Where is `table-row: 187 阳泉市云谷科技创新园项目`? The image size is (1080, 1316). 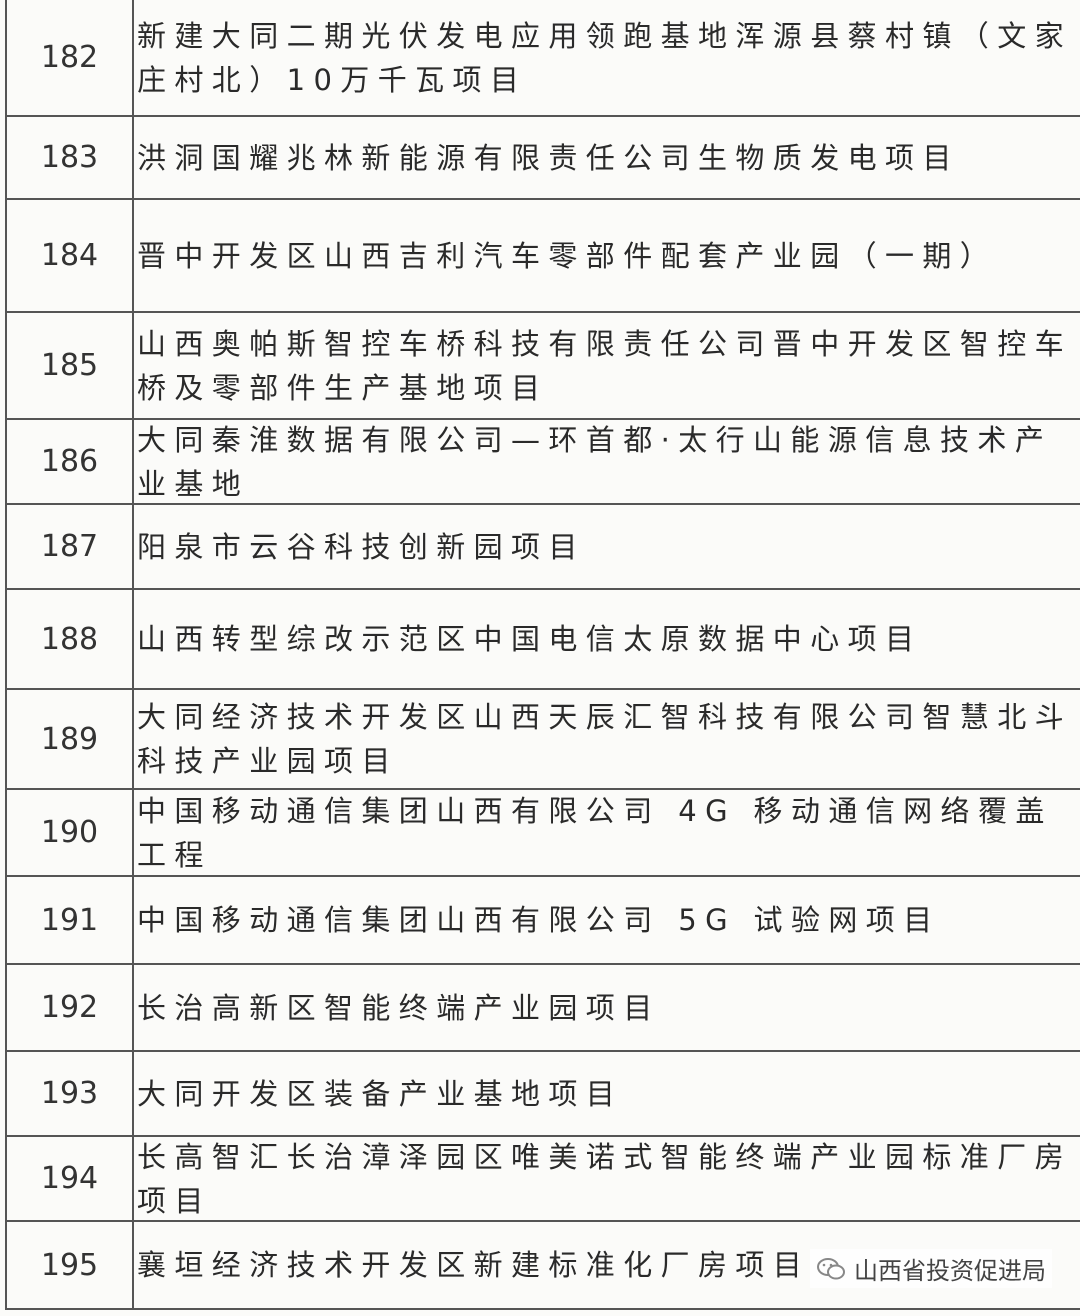 table-row: 187 阳泉市云谷科技创新园项目 is located at coordinates (542, 547).